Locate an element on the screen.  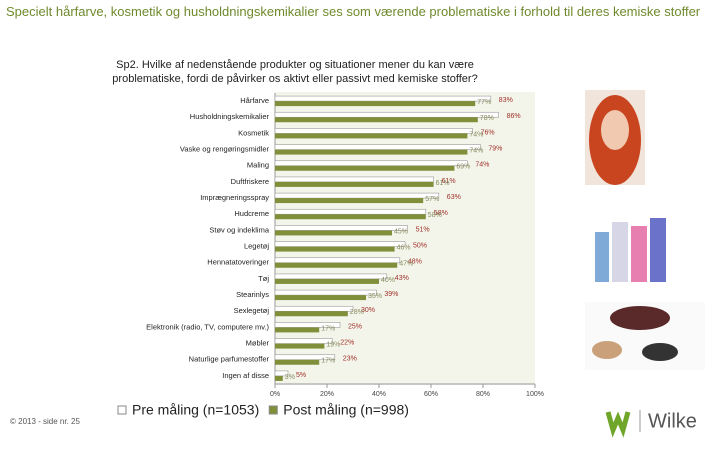
data-label: 61% is located at coordinates (449, 181).